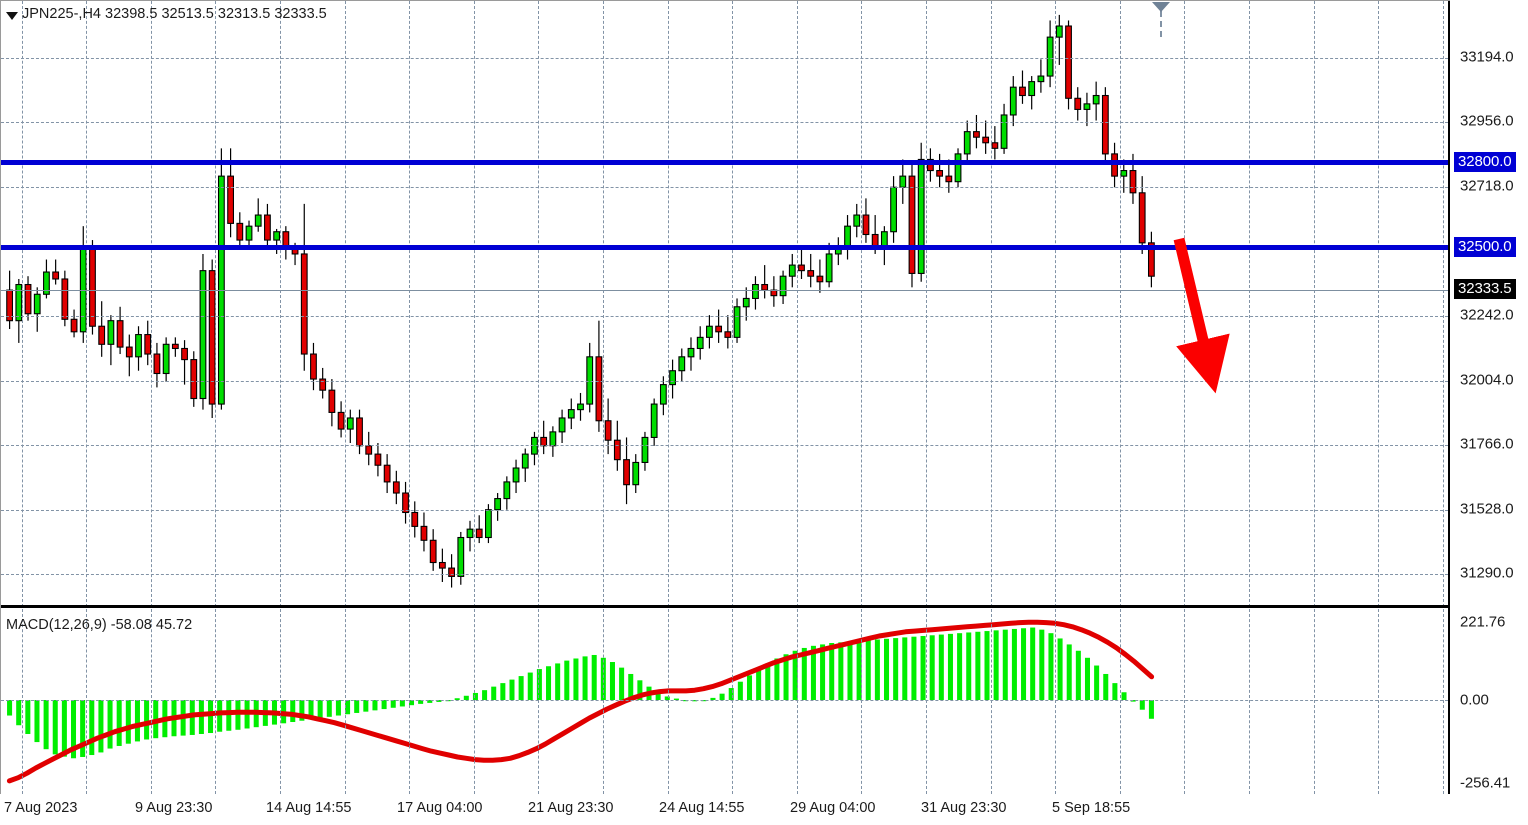 Image resolution: width=1528 pixels, height=825 pixels. Describe the element at coordinates (1449, 397) in the screenshot. I see `axis-divider` at that location.